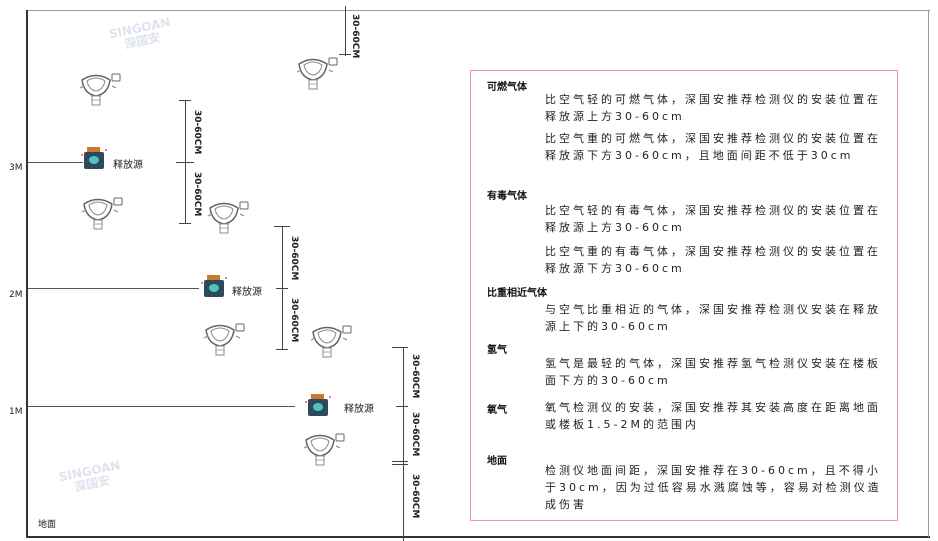  What do you see at coordinates (713, 219) in the screenshot?
I see `note-text: 比空气轻的有毒气体，深国安推荐检测仪的安装位置在释放源上方30-60cm` at bounding box center [713, 219].